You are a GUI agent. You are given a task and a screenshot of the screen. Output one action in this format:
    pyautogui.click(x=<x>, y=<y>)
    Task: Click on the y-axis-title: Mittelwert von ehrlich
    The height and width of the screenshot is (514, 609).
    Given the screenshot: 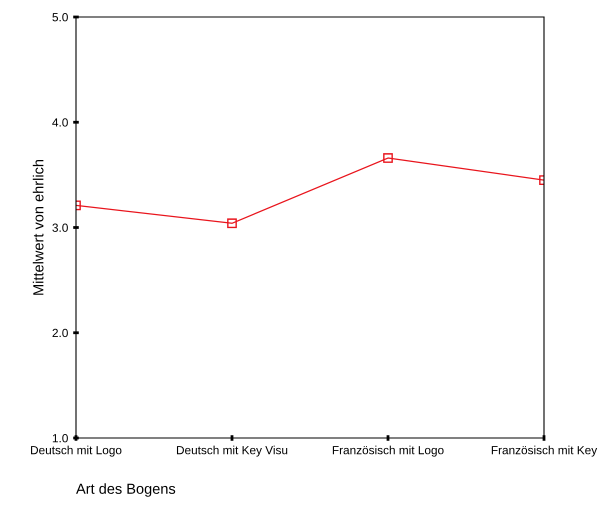 What is the action you would take?
    pyautogui.click(x=38, y=227)
    